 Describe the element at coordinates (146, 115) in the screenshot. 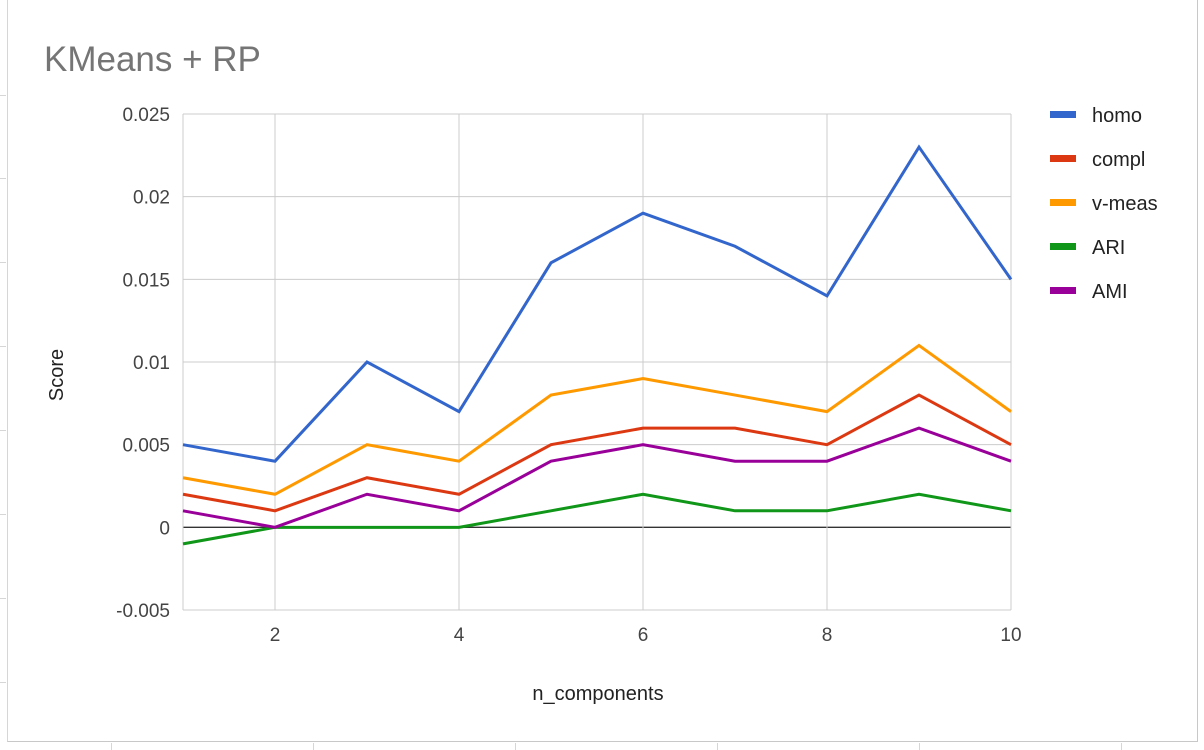

I see `y-tick-label: 0.025` at that location.